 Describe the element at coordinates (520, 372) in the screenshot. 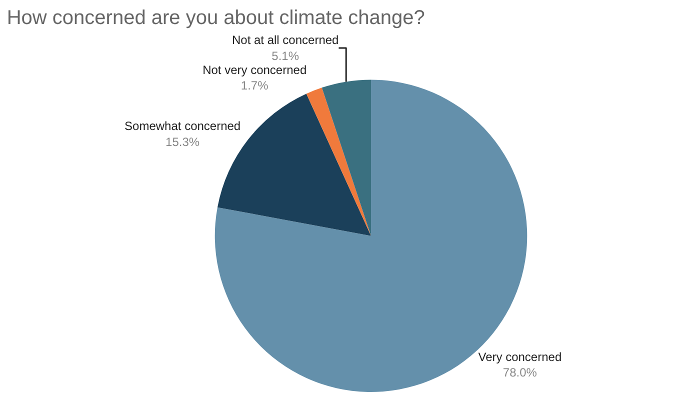

I see `data-label: 78.0%` at that location.